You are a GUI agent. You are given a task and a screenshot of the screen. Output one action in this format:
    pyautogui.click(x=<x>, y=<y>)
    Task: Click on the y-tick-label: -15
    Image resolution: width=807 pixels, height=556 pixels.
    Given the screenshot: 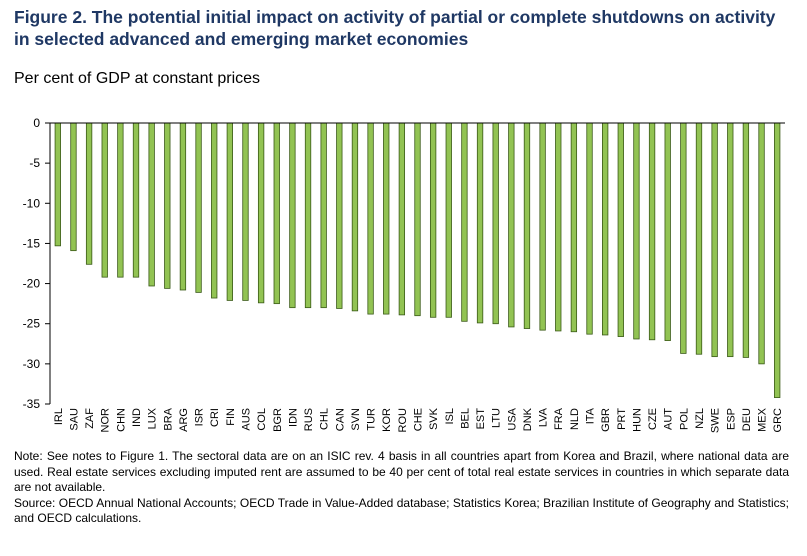 What is the action you would take?
    pyautogui.click(x=32, y=243)
    